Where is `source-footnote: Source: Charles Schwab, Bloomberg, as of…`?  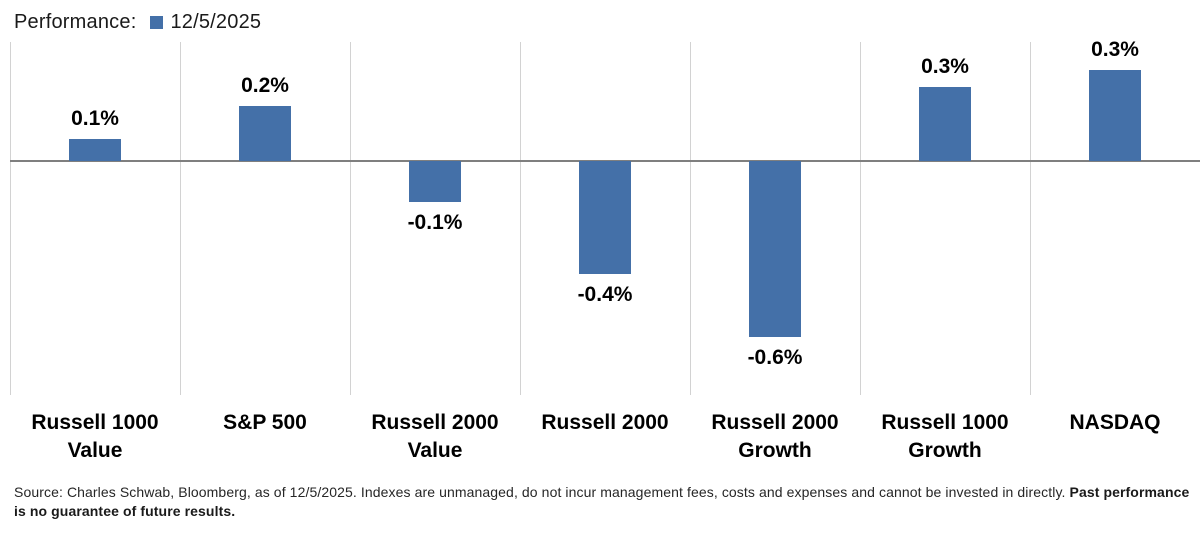 source-footnote: Source: Charles Schwab, Bloomberg, as of… is located at coordinates (604, 502).